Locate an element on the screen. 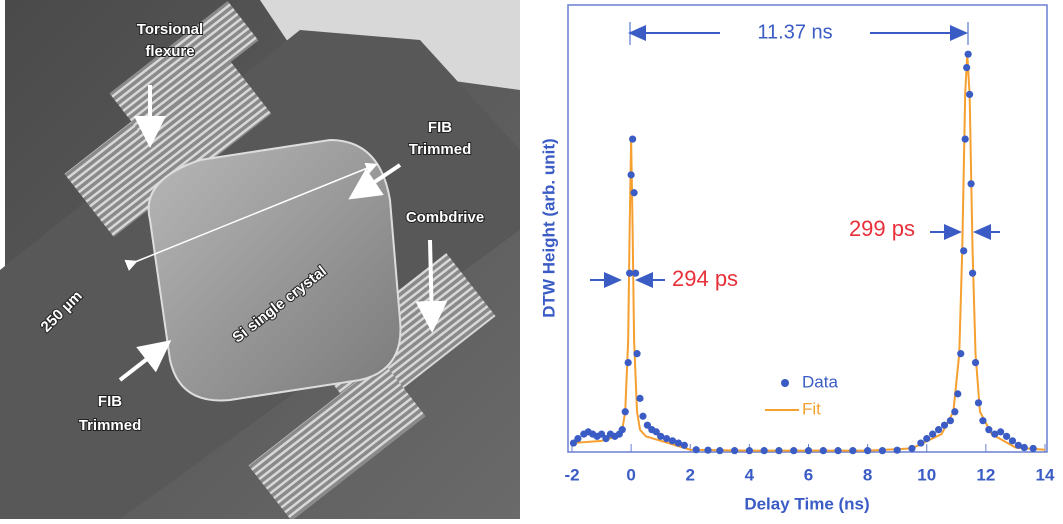 This screenshot has height=524, width=1063. x-tick-label: 4 is located at coordinates (750, 474).